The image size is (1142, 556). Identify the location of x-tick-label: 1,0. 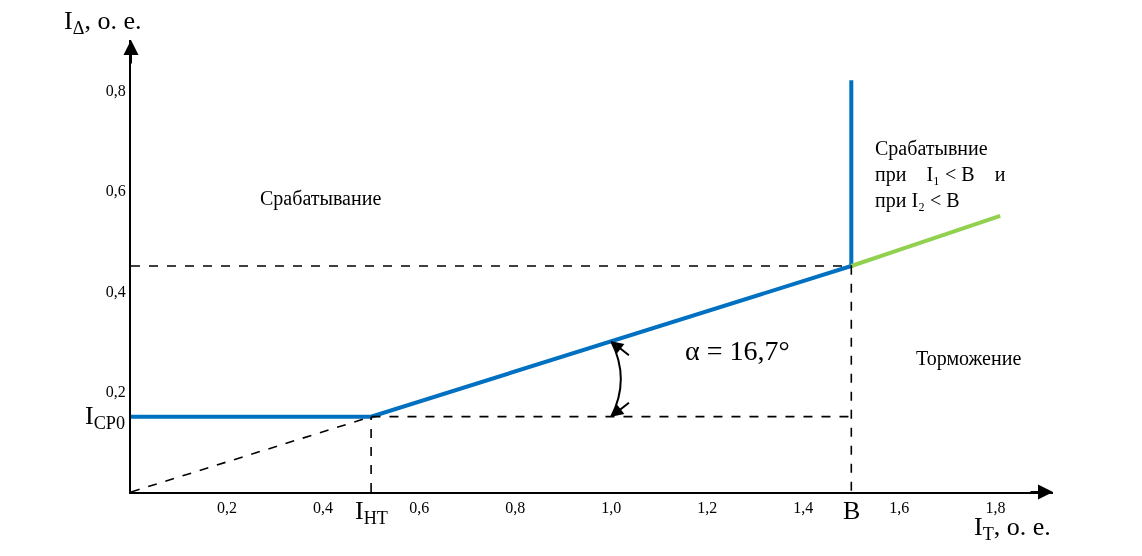
(611, 508).